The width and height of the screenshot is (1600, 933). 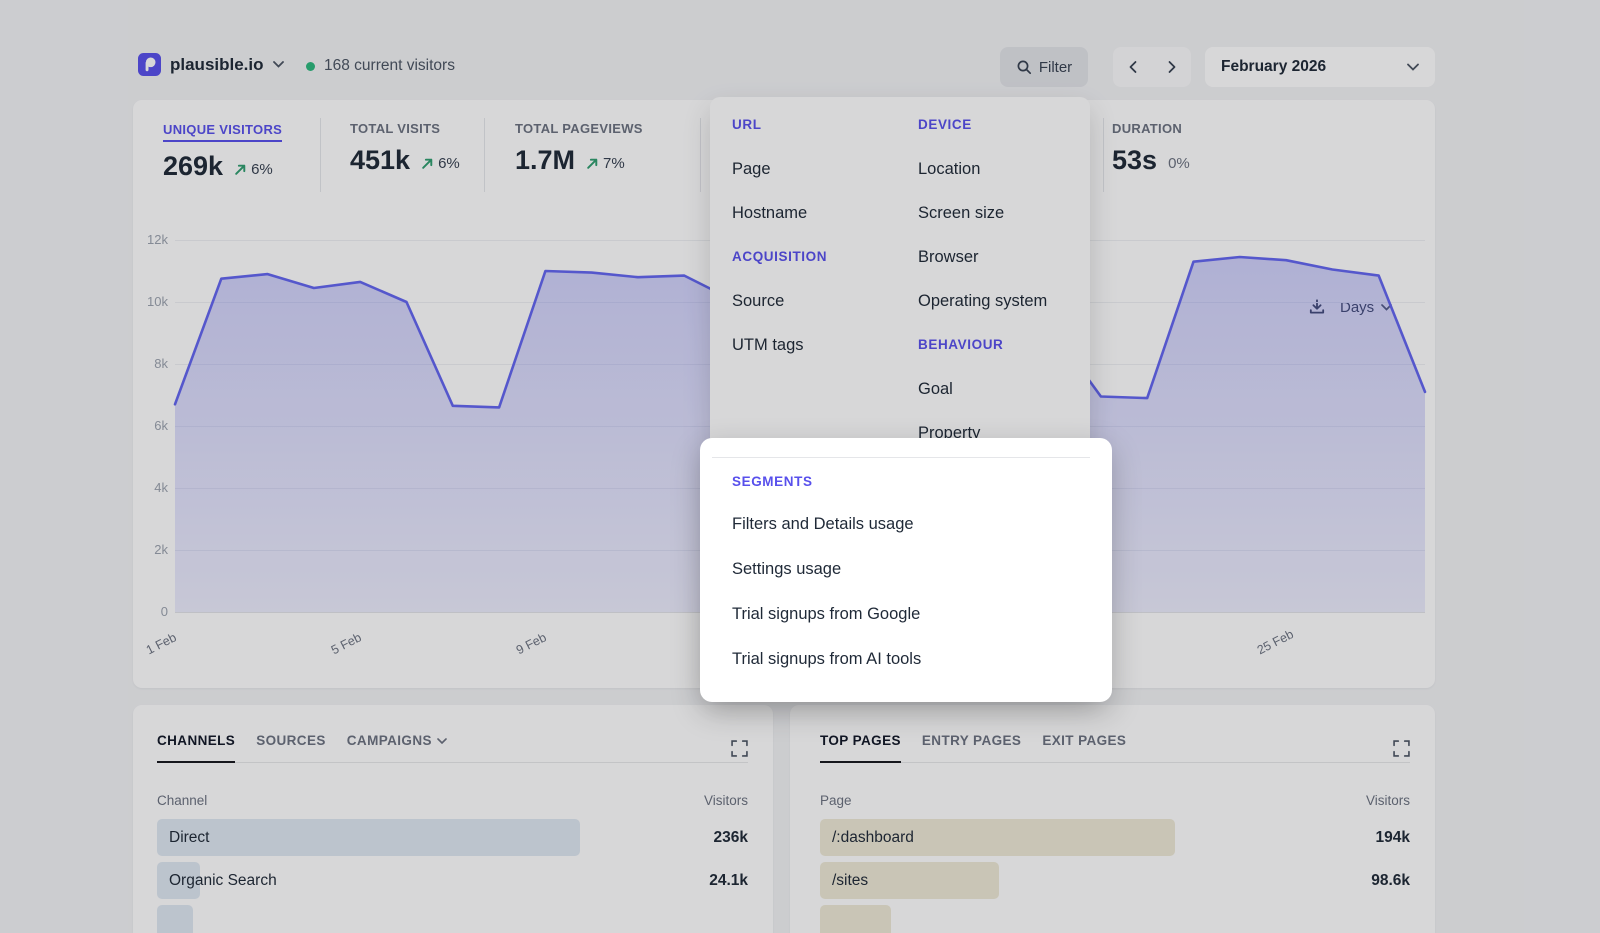 I want to click on segment-option-trial-signups-from-google: Trial signups from Google, so click(x=826, y=614).